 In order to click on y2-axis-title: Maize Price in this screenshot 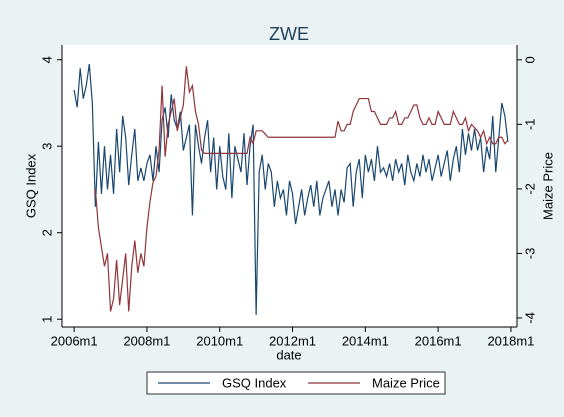, I will do `click(547, 186)`.